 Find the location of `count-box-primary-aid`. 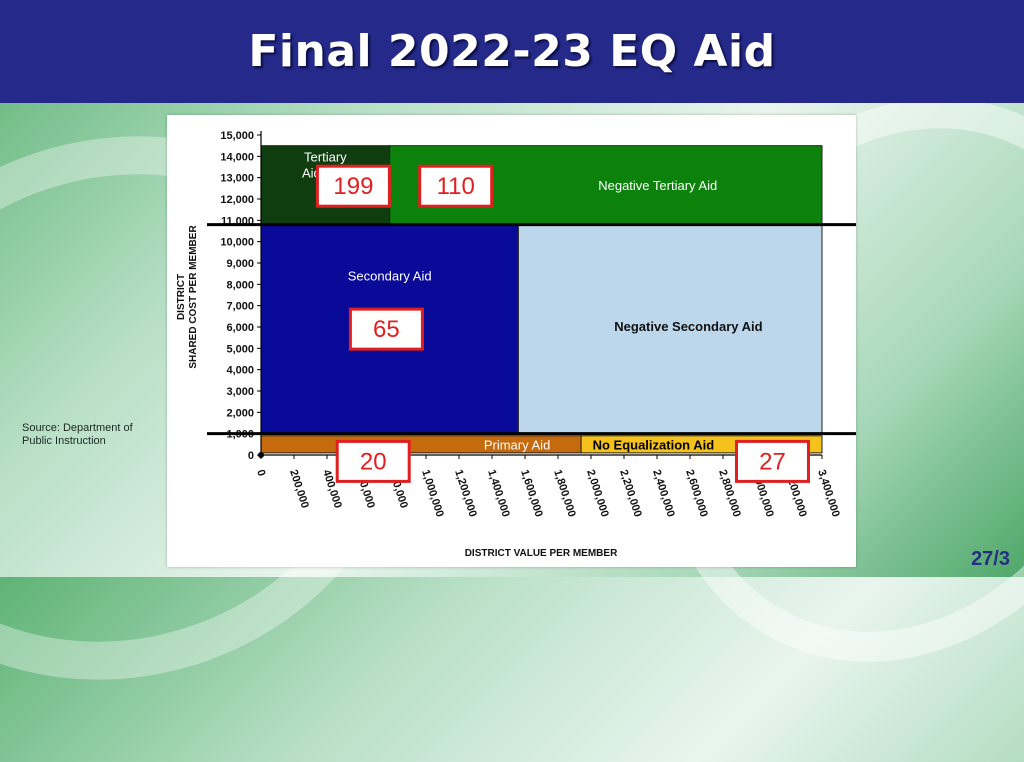

count-box-primary-aid is located at coordinates (373, 461).